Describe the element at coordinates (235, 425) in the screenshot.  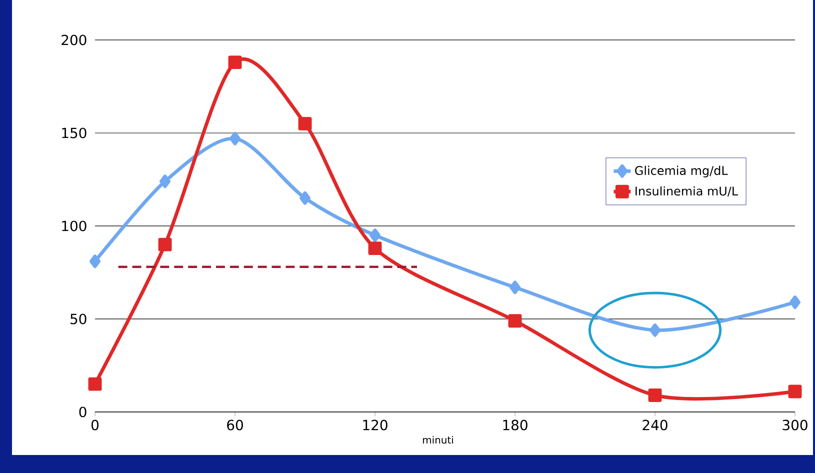
I see `x-tick-label: 60` at that location.